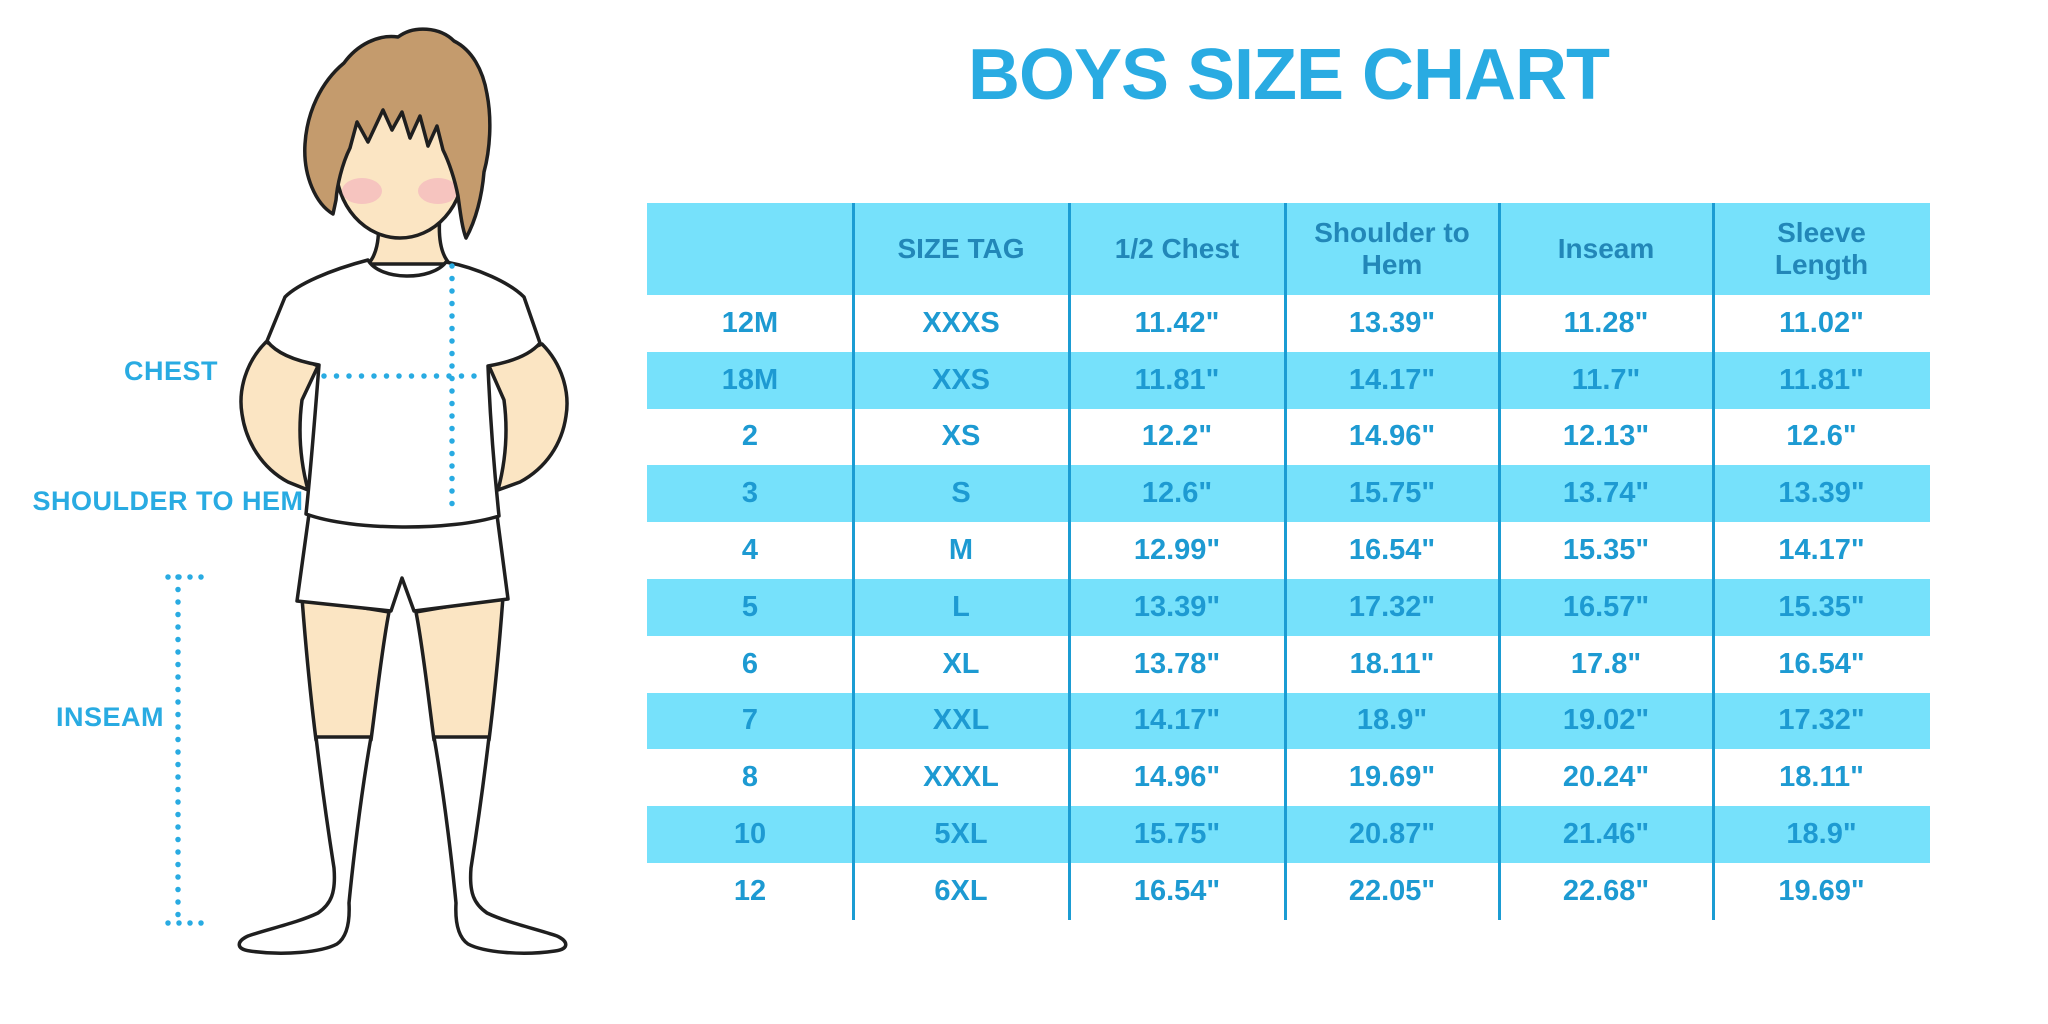  I want to click on leg-left, so click(345, 669).